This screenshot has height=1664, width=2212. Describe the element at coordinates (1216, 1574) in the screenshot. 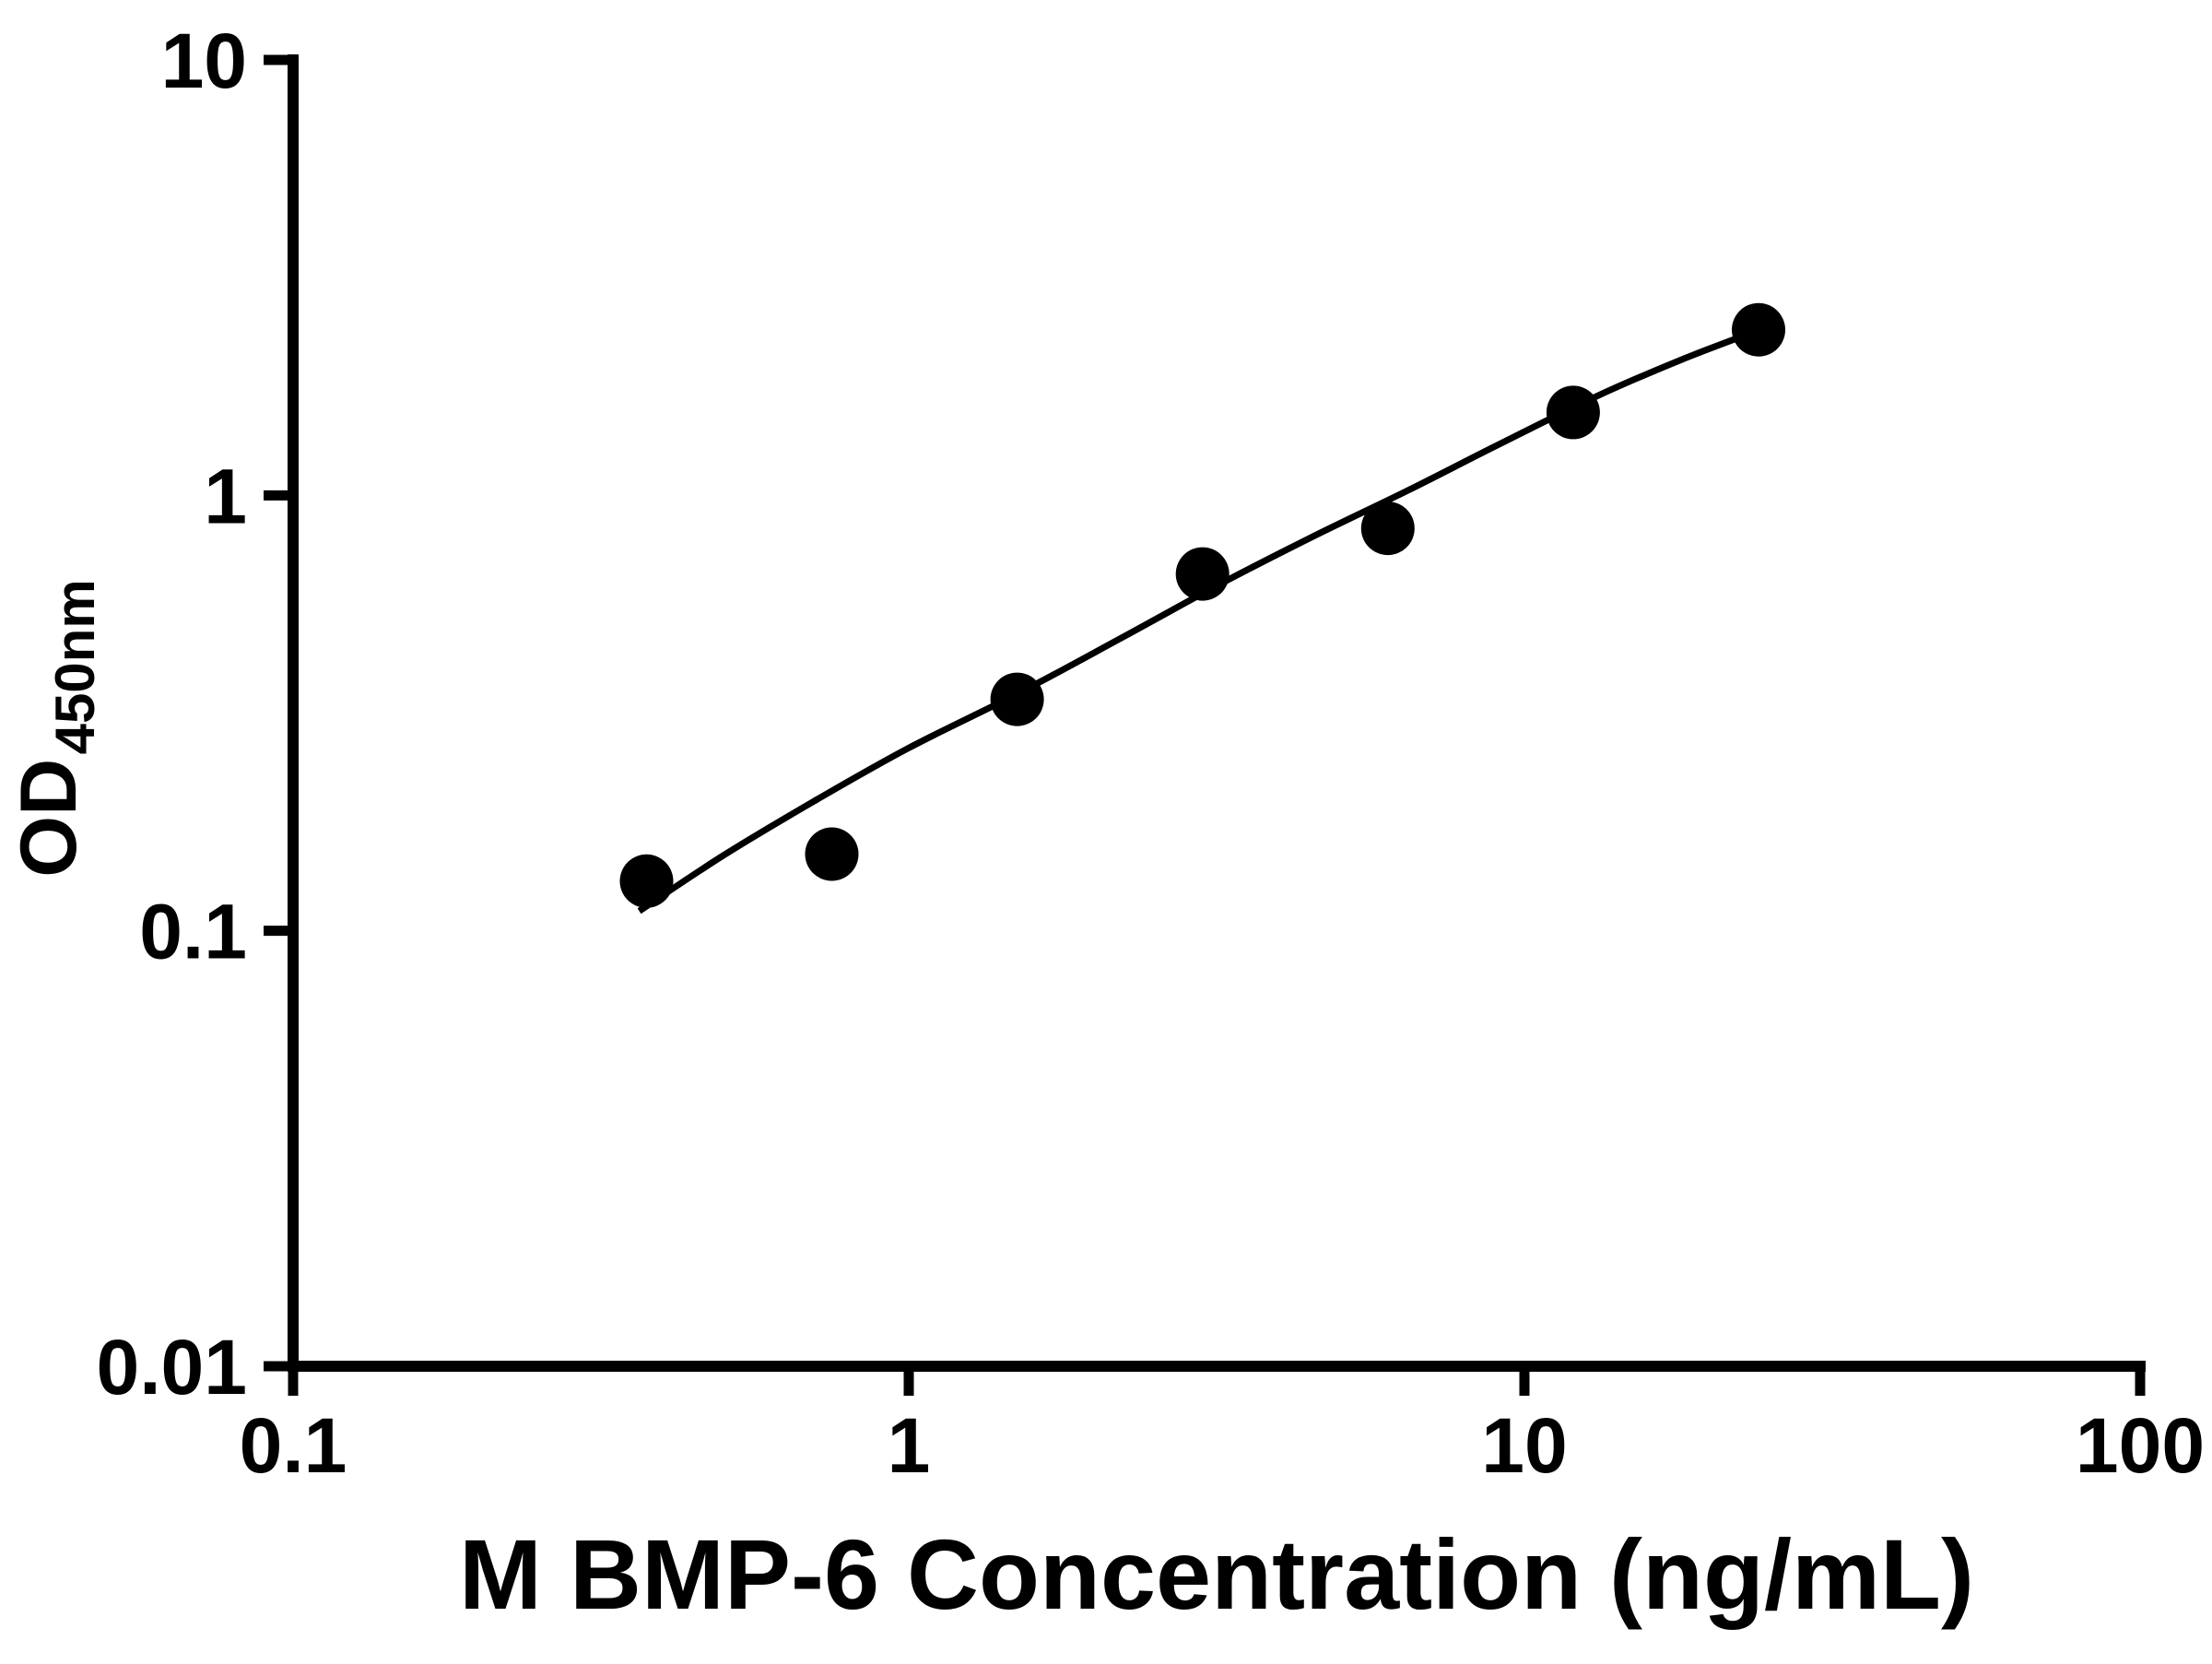

I see `x-axis-title: M BMP-6 Concentration (ng/mL)` at that location.